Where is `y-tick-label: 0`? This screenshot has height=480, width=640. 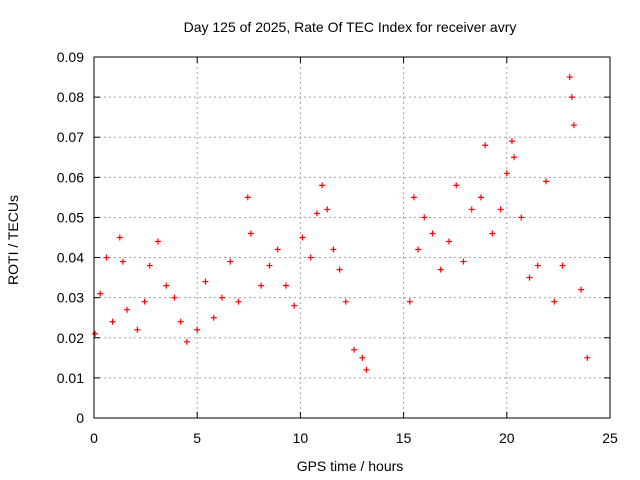
y-tick-label: 0 is located at coordinates (80, 418).